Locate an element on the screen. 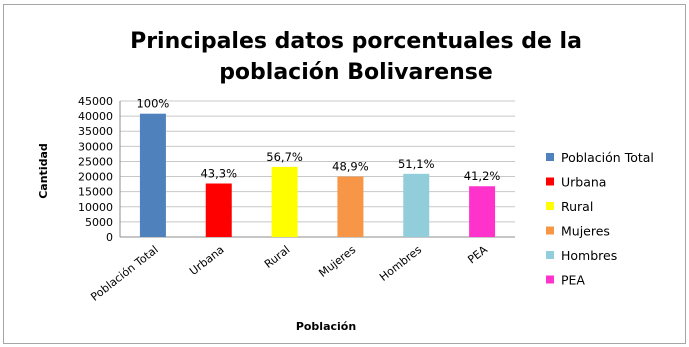  legend-label: Mujeres is located at coordinates (585, 231).